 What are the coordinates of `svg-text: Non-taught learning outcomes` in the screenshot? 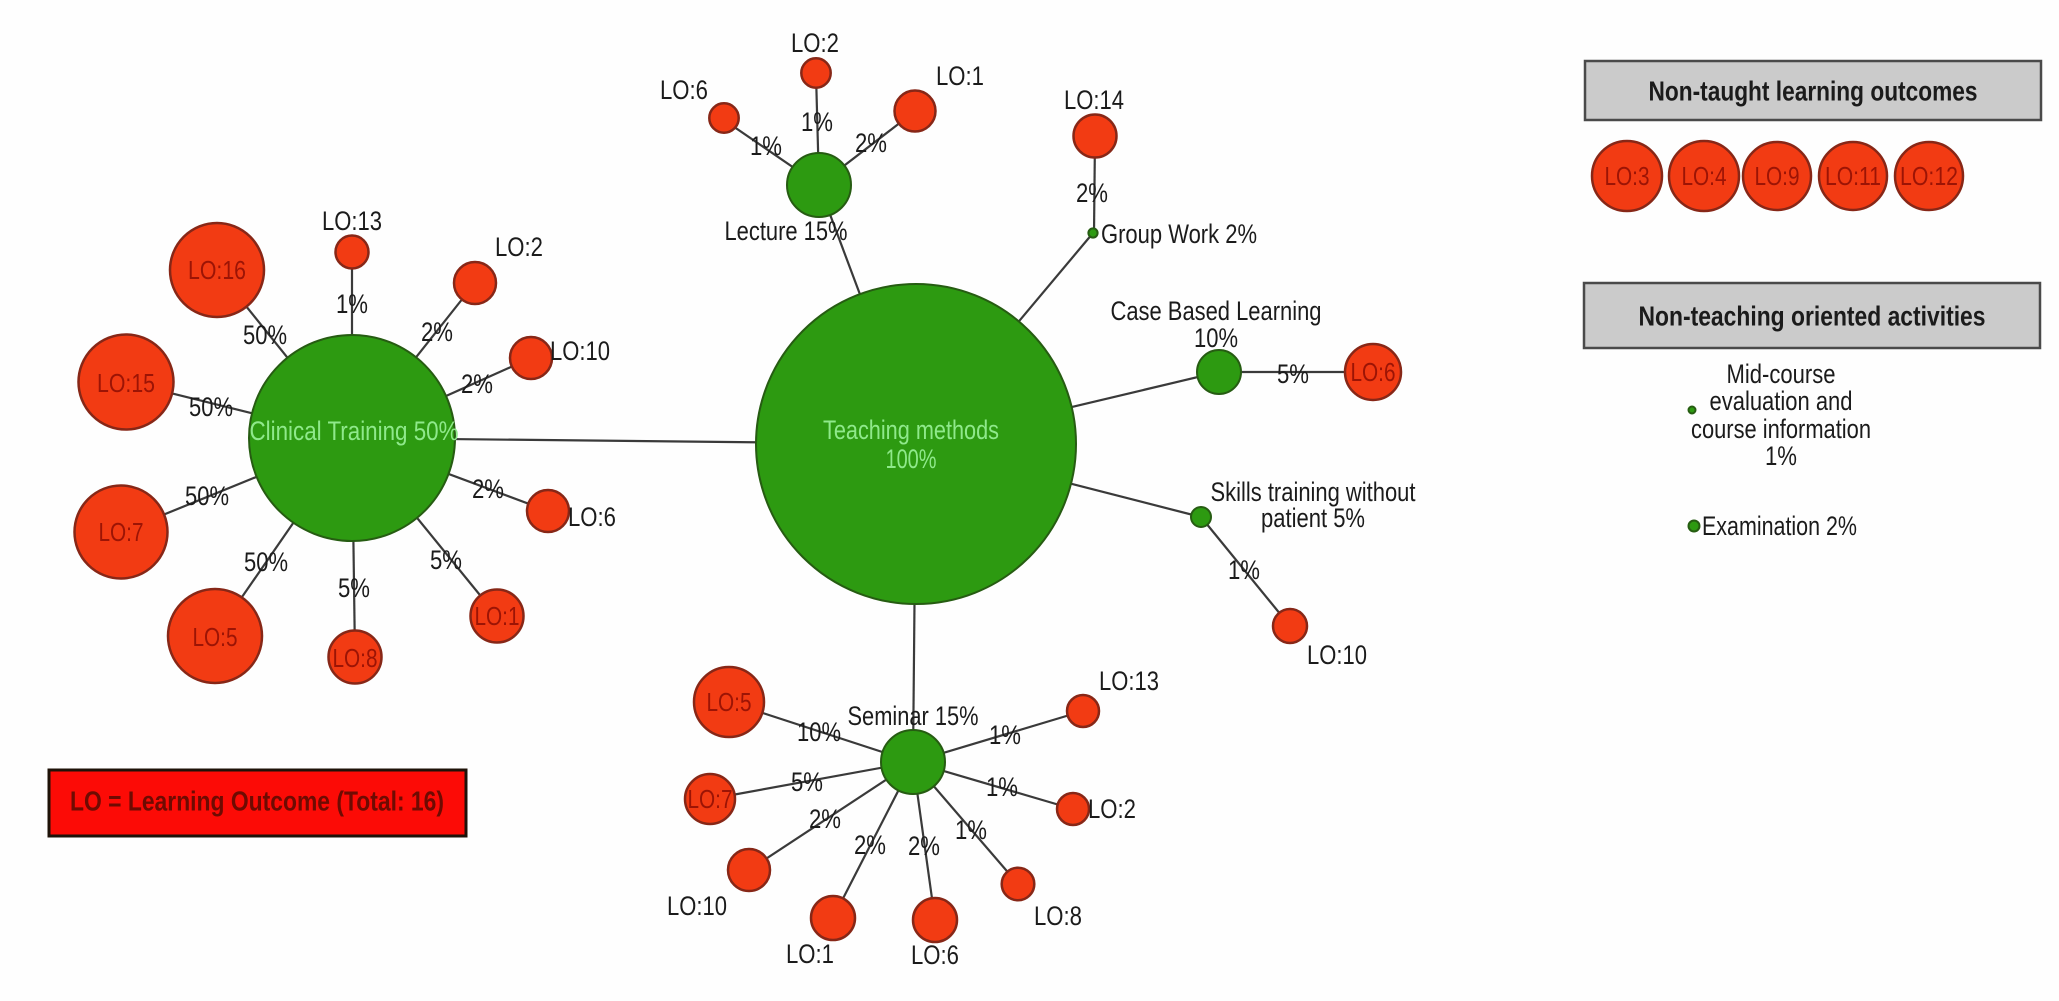 It's located at (1813, 91).